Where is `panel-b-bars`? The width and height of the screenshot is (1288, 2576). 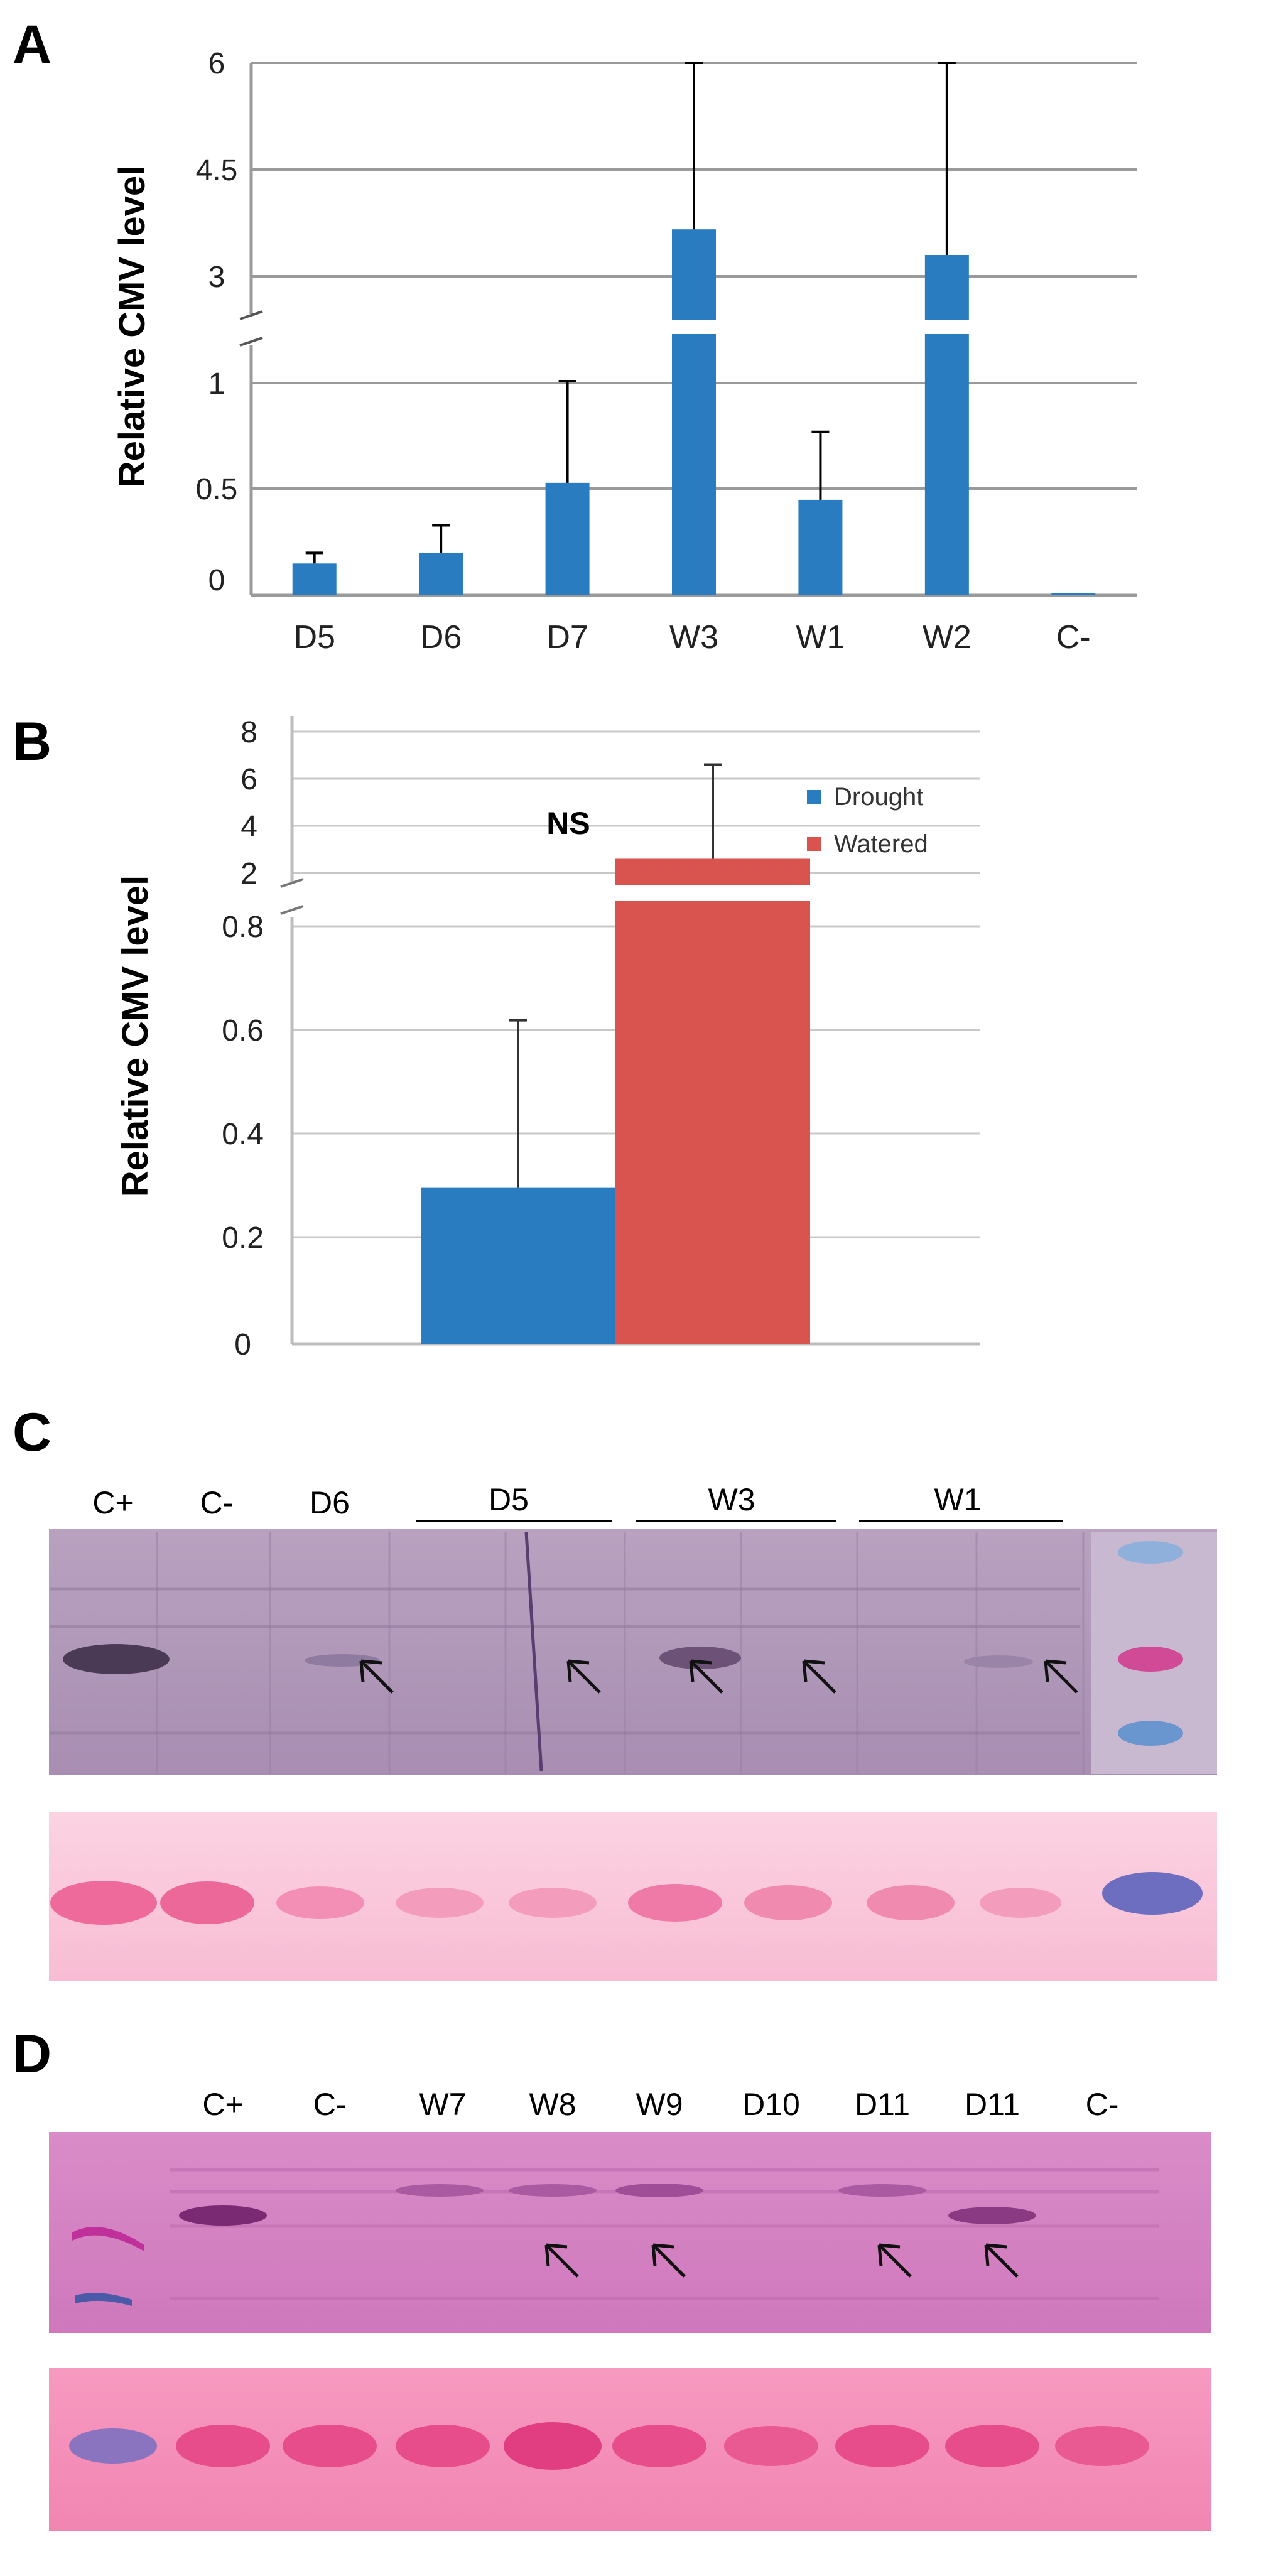
panel-b-bars is located at coordinates (616, 1053).